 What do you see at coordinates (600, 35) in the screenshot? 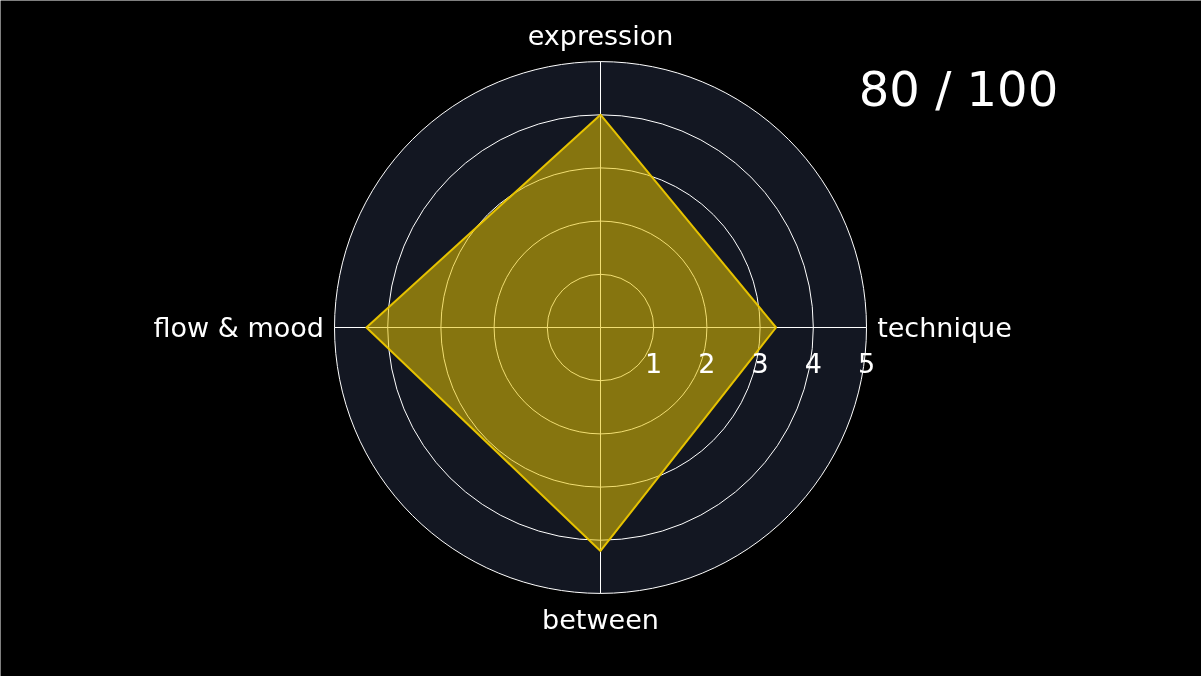
I see `spoke-label: expression` at bounding box center [600, 35].